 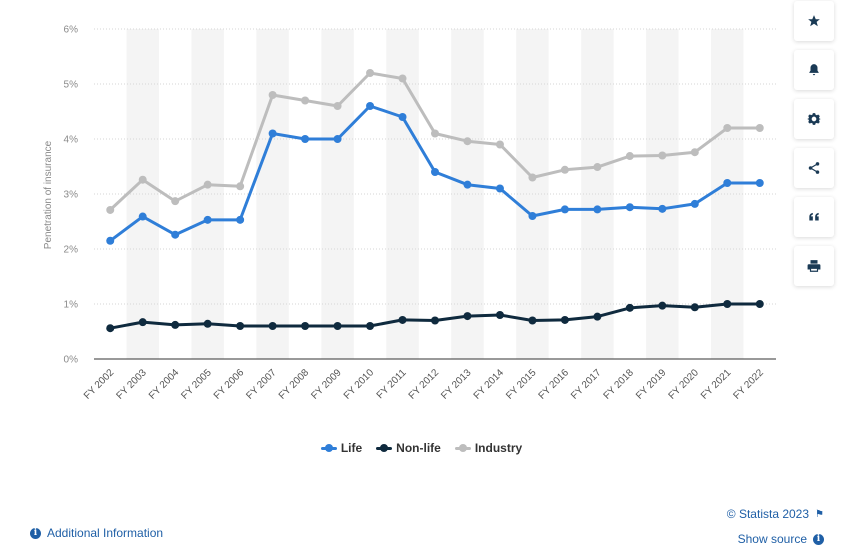 What do you see at coordinates (521, 384) in the screenshot?
I see `x-tick-label: FY 2015` at bounding box center [521, 384].